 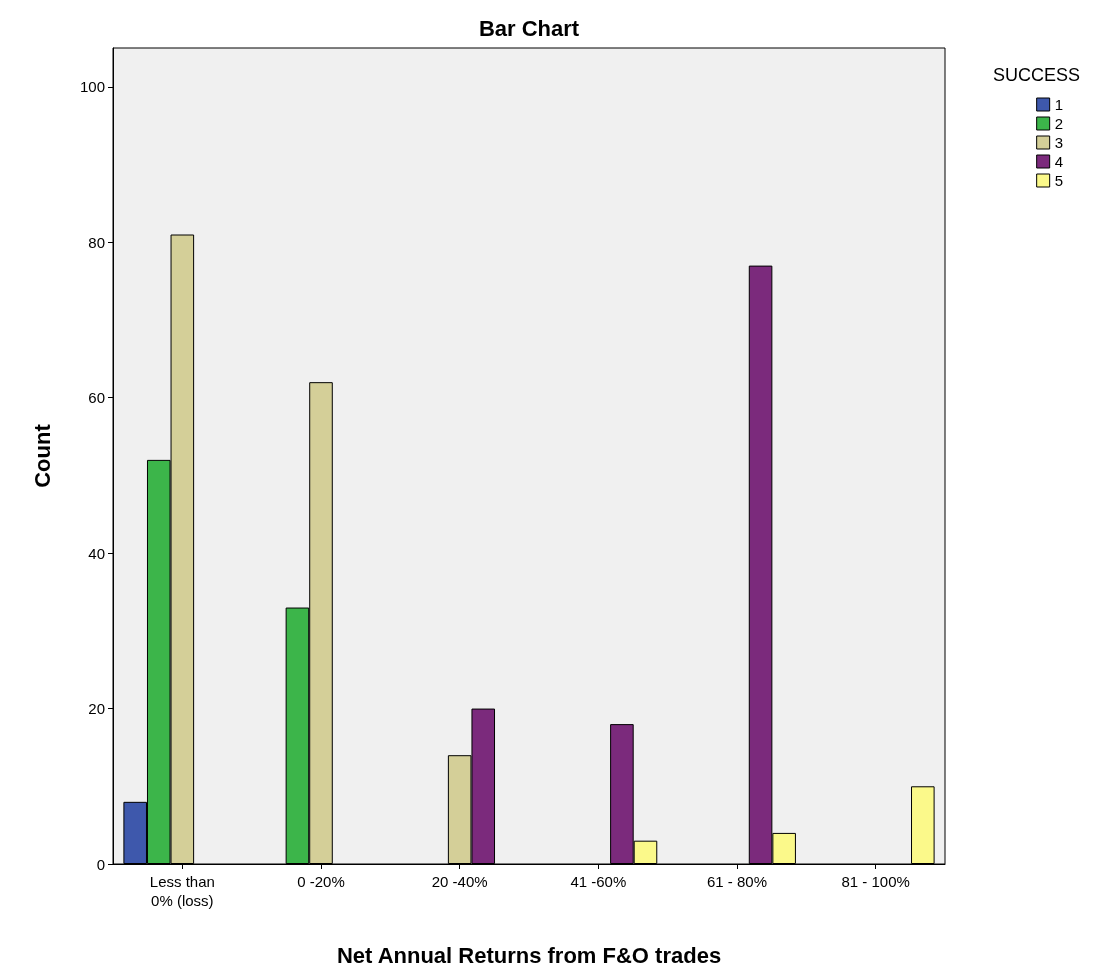 What do you see at coordinates (598, 881) in the screenshot?
I see `x-tick-label: 41 -60%` at bounding box center [598, 881].